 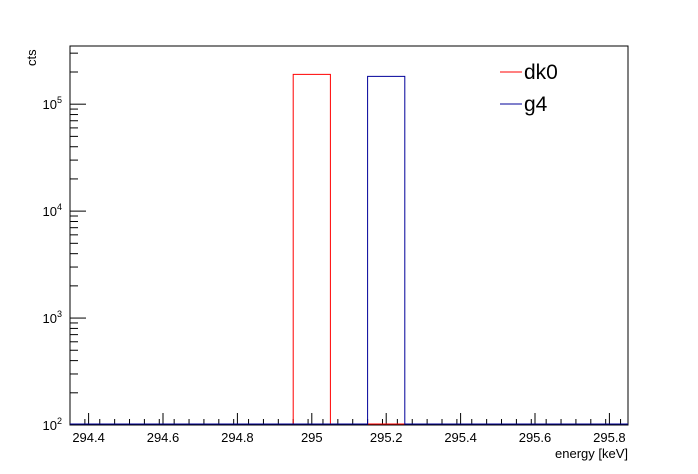 I want to click on x-tick-label: 294.6, so click(x=163, y=437).